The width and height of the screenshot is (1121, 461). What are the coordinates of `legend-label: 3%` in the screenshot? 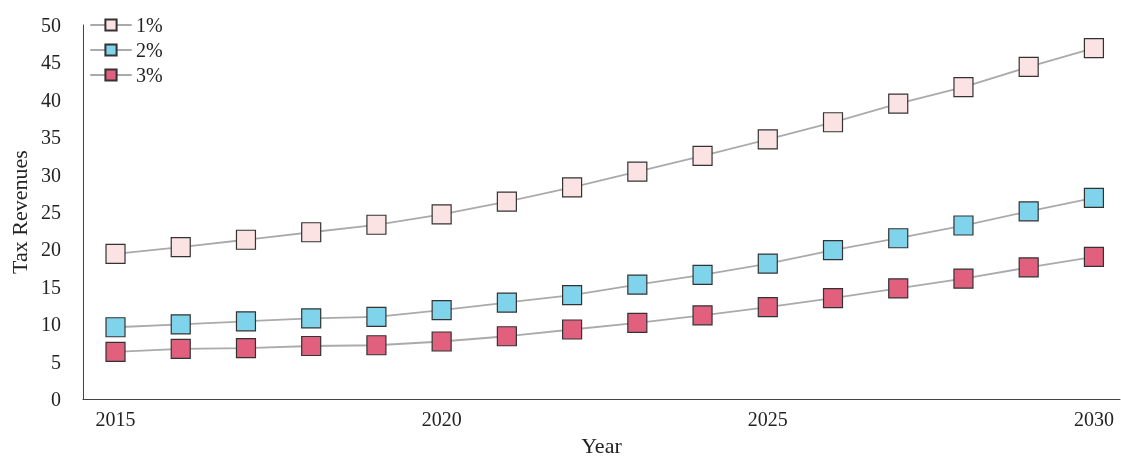 It's located at (149, 75).